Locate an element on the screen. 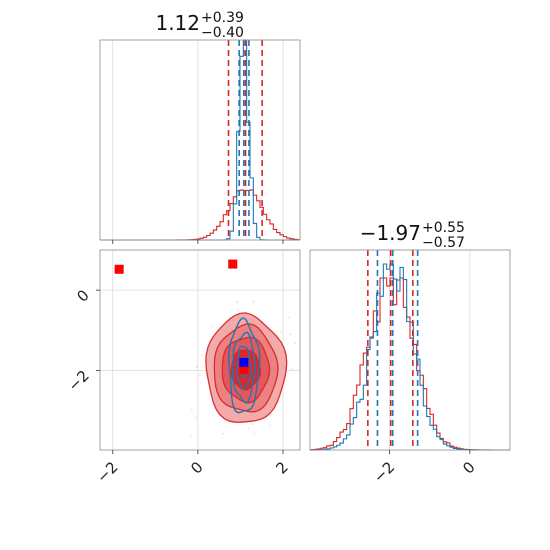 This screenshot has width=550, height=550. joint-x-tick-label: 2 is located at coordinates (281, 467).